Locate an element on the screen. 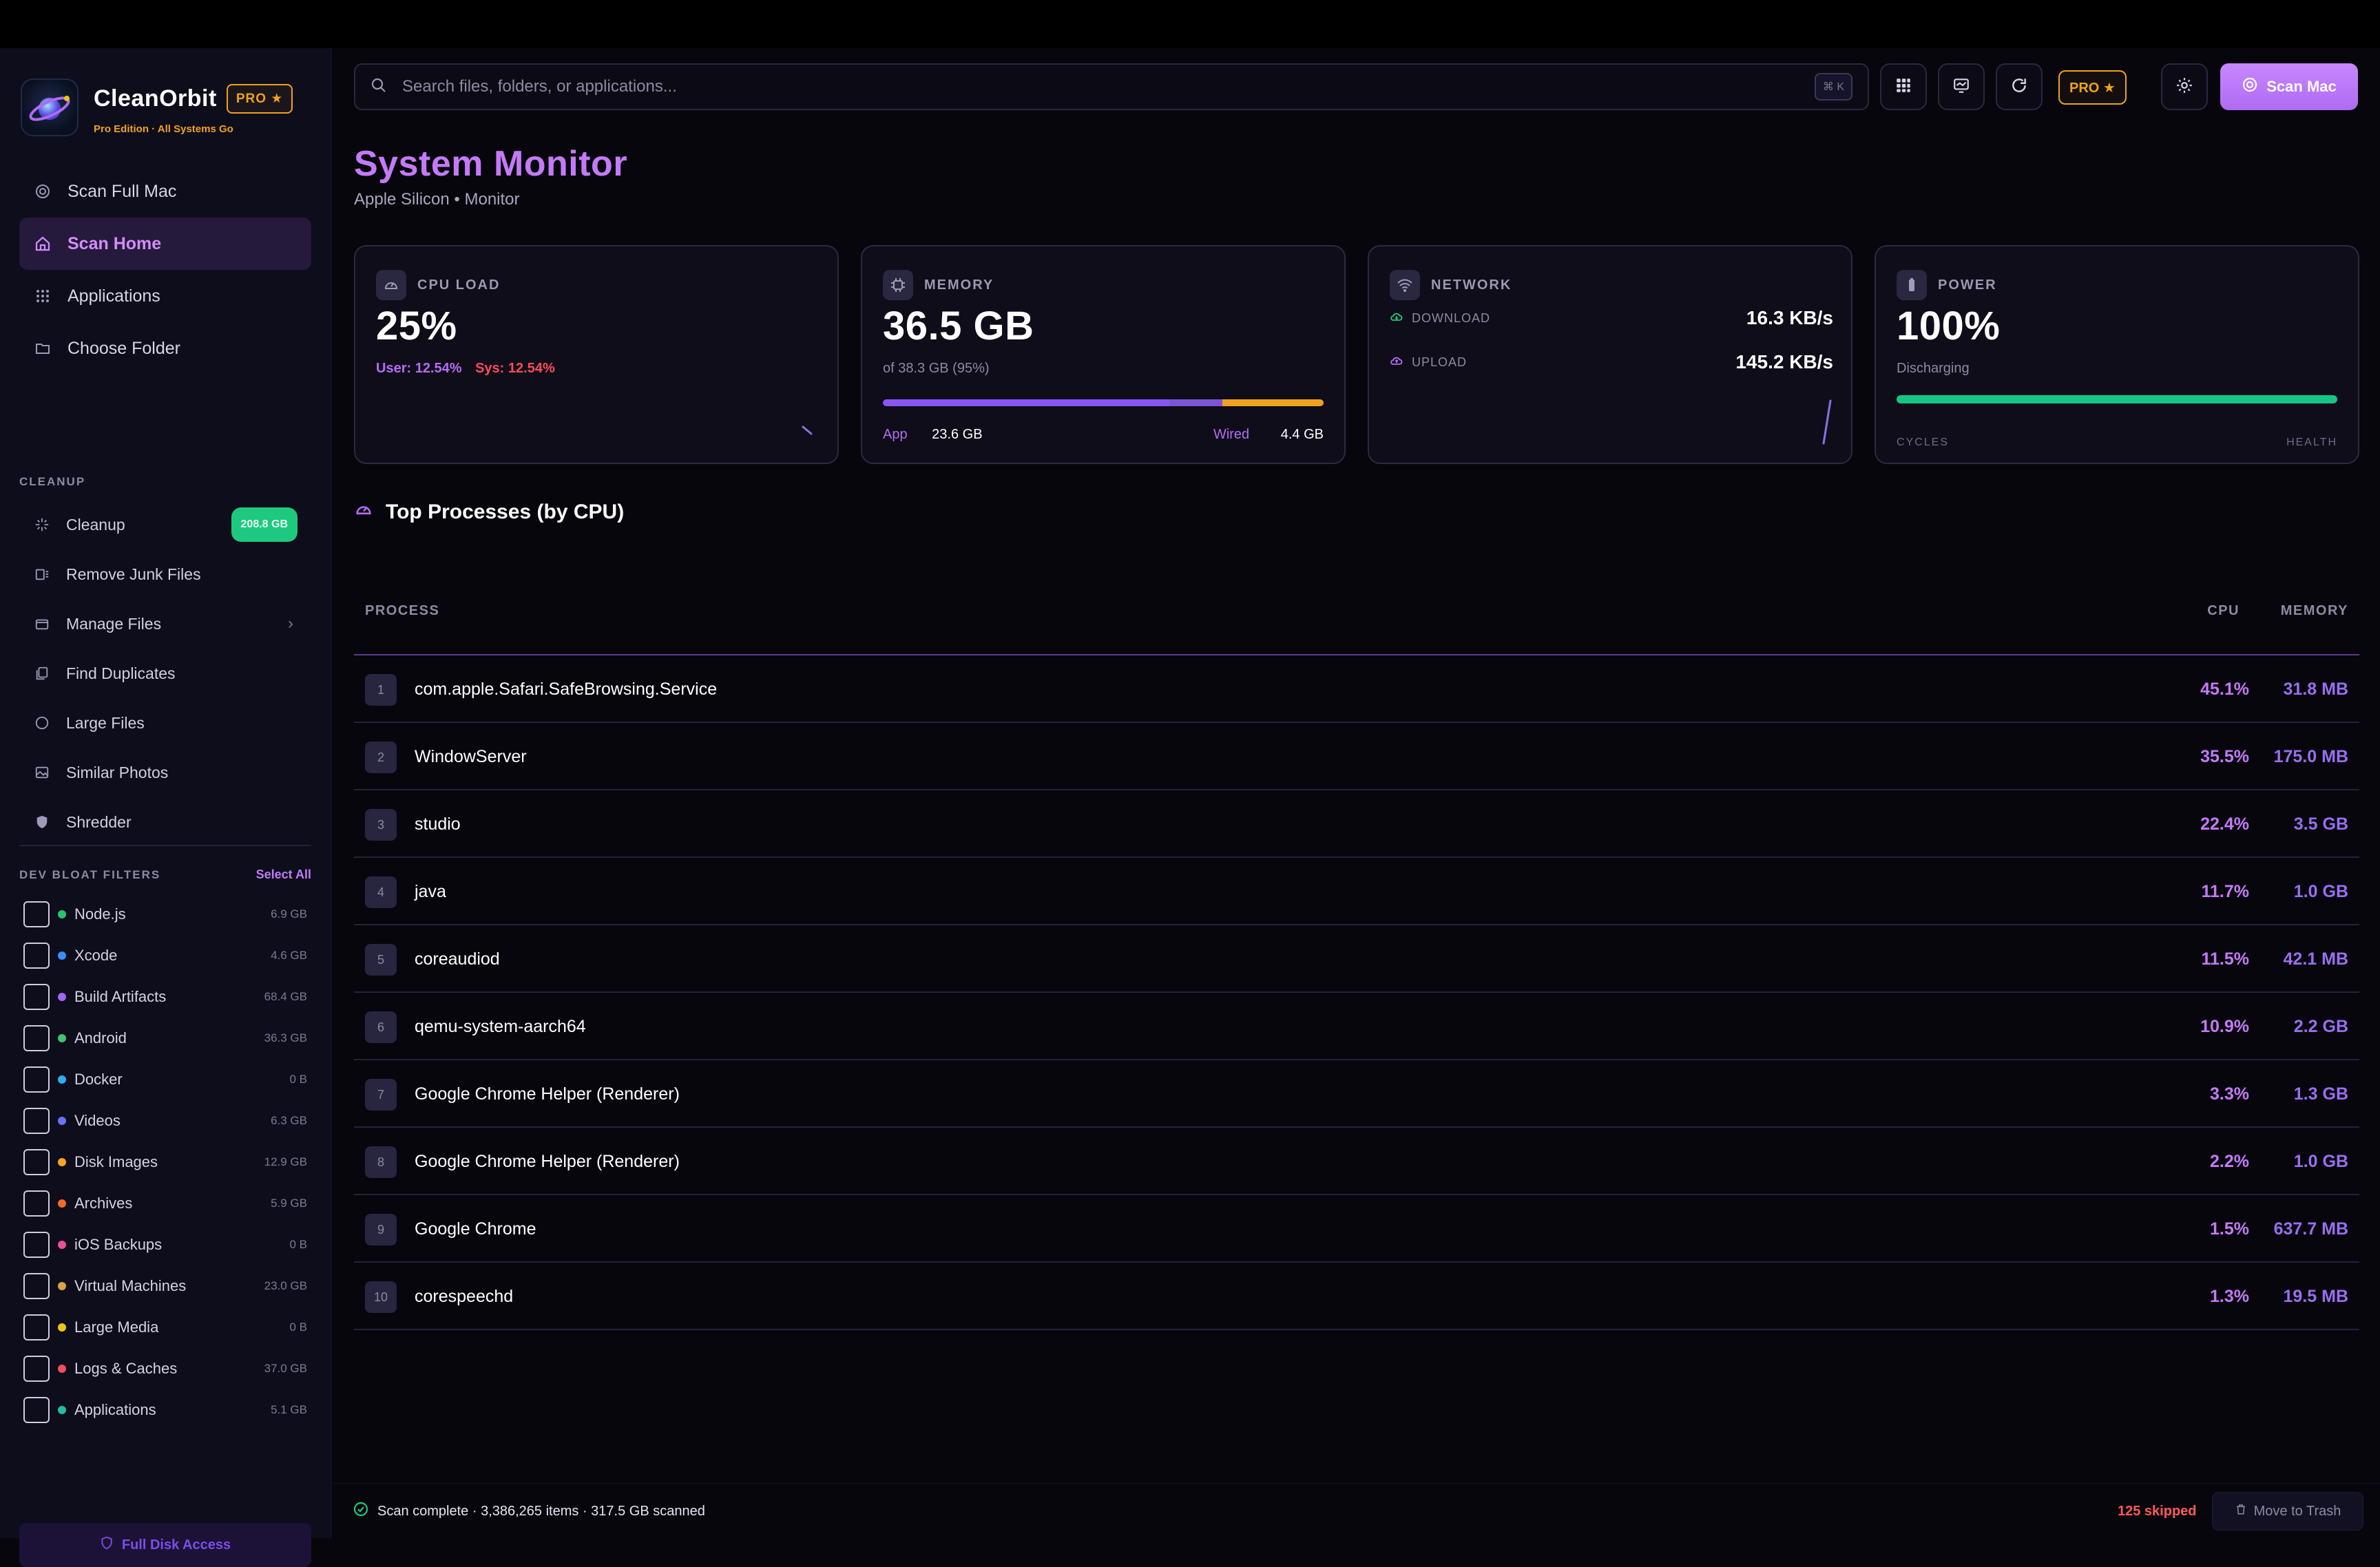 Image resolution: width=2380 pixels, height=1567 pixels. search-input is located at coordinates (1101, 86).